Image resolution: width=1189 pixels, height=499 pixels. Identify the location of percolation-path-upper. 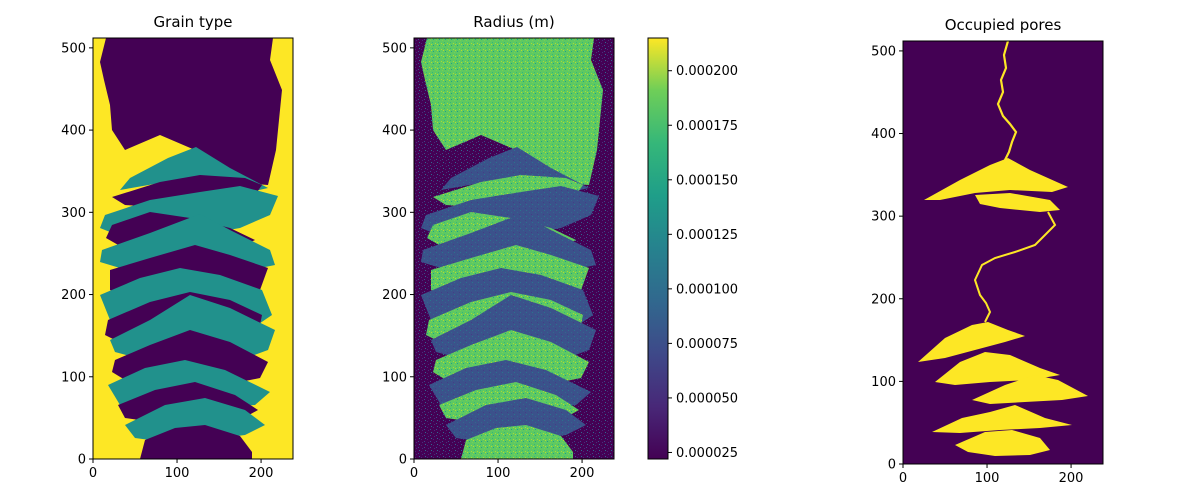
(1007, 101).